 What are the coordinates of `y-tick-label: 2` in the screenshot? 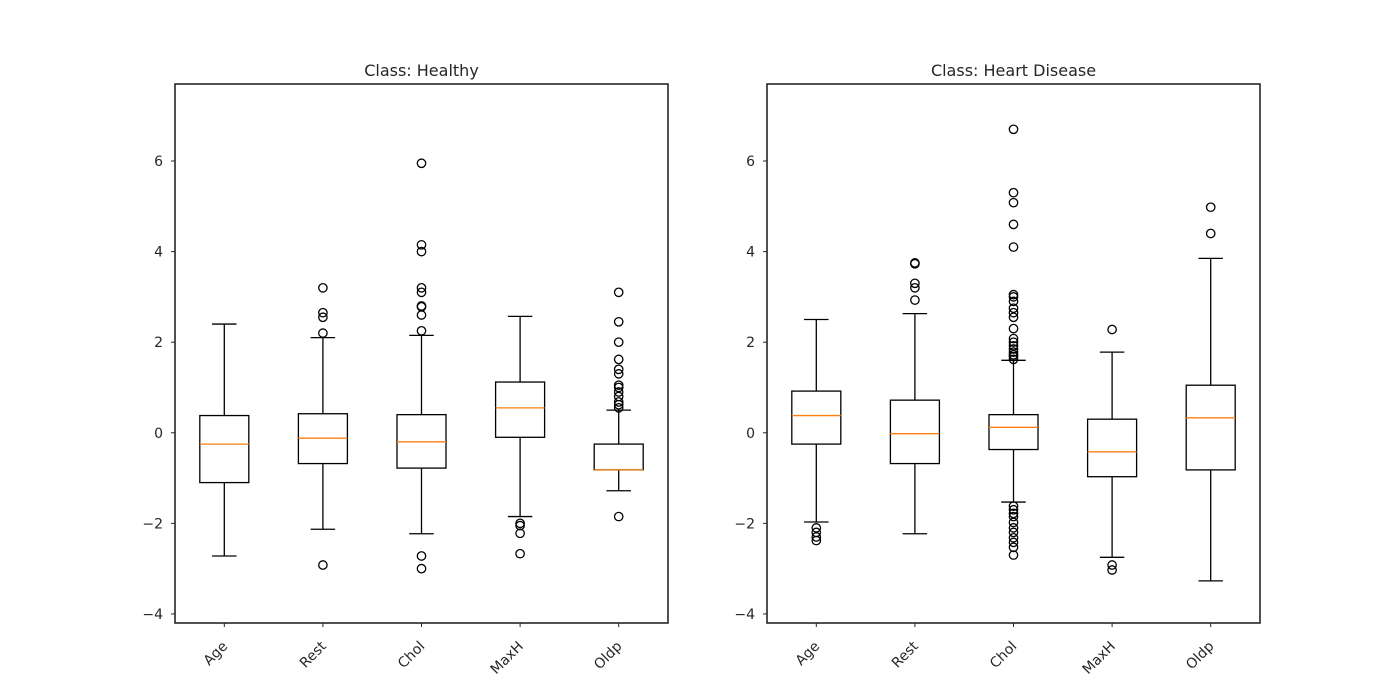 It's located at (158, 343).